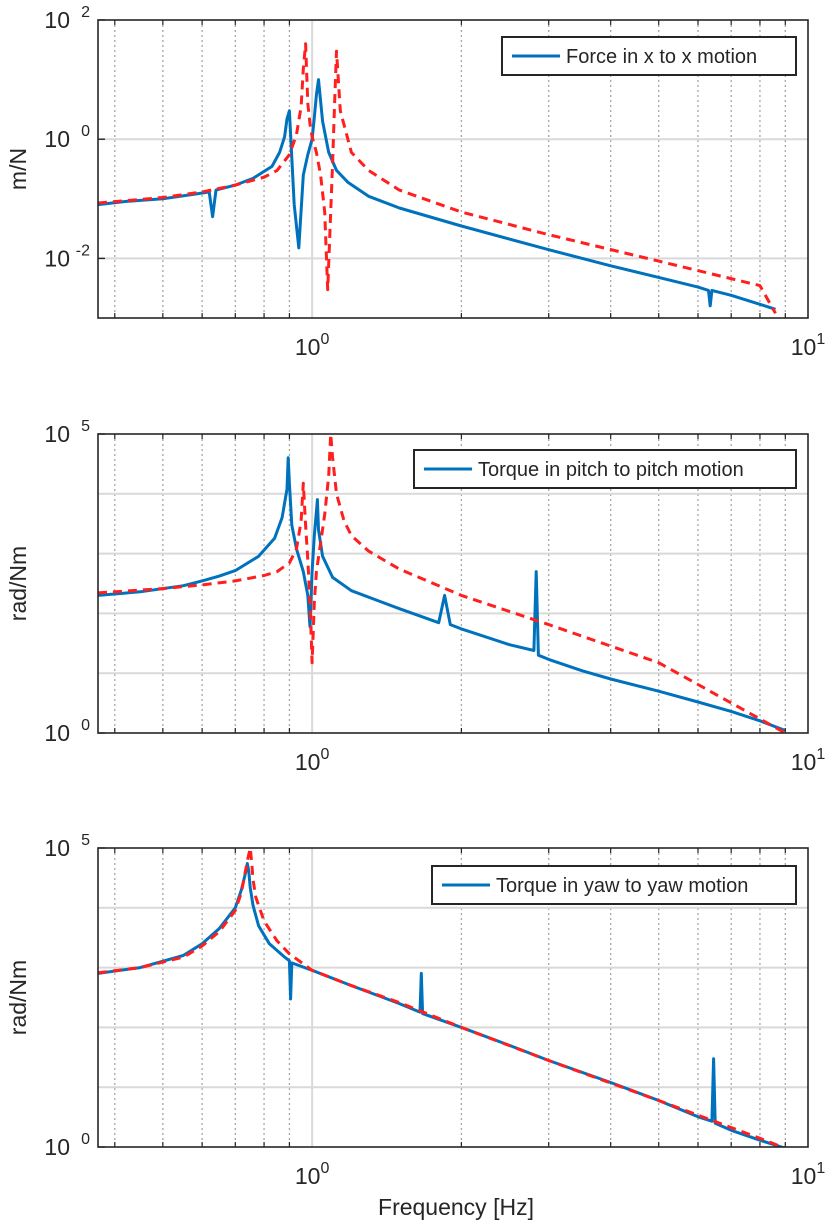 The width and height of the screenshot is (830, 1229). I want to click on legend: Force in x to x motion, so click(649, 56).